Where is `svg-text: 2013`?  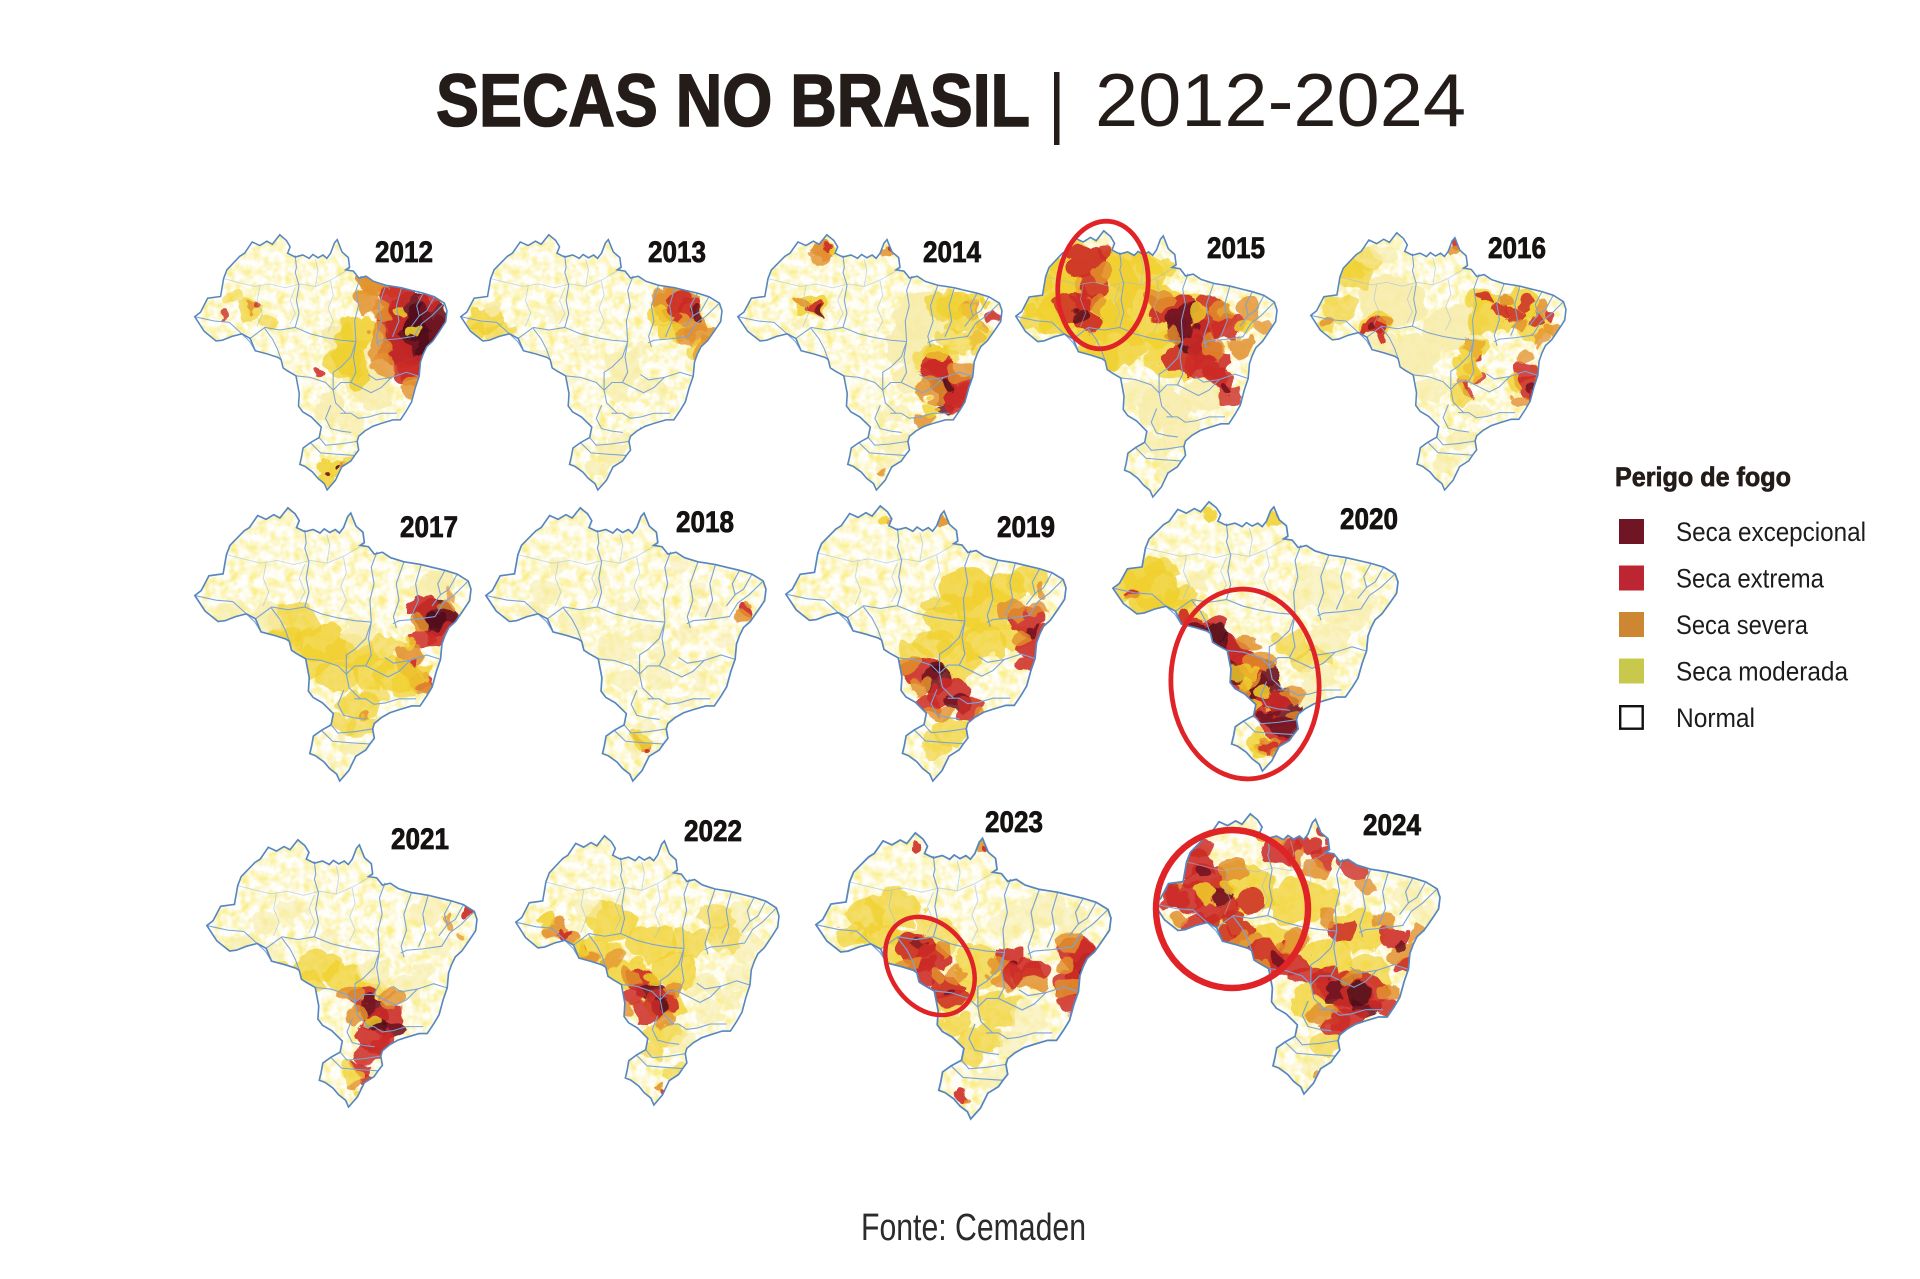
svg-text: 2013 is located at coordinates (677, 252).